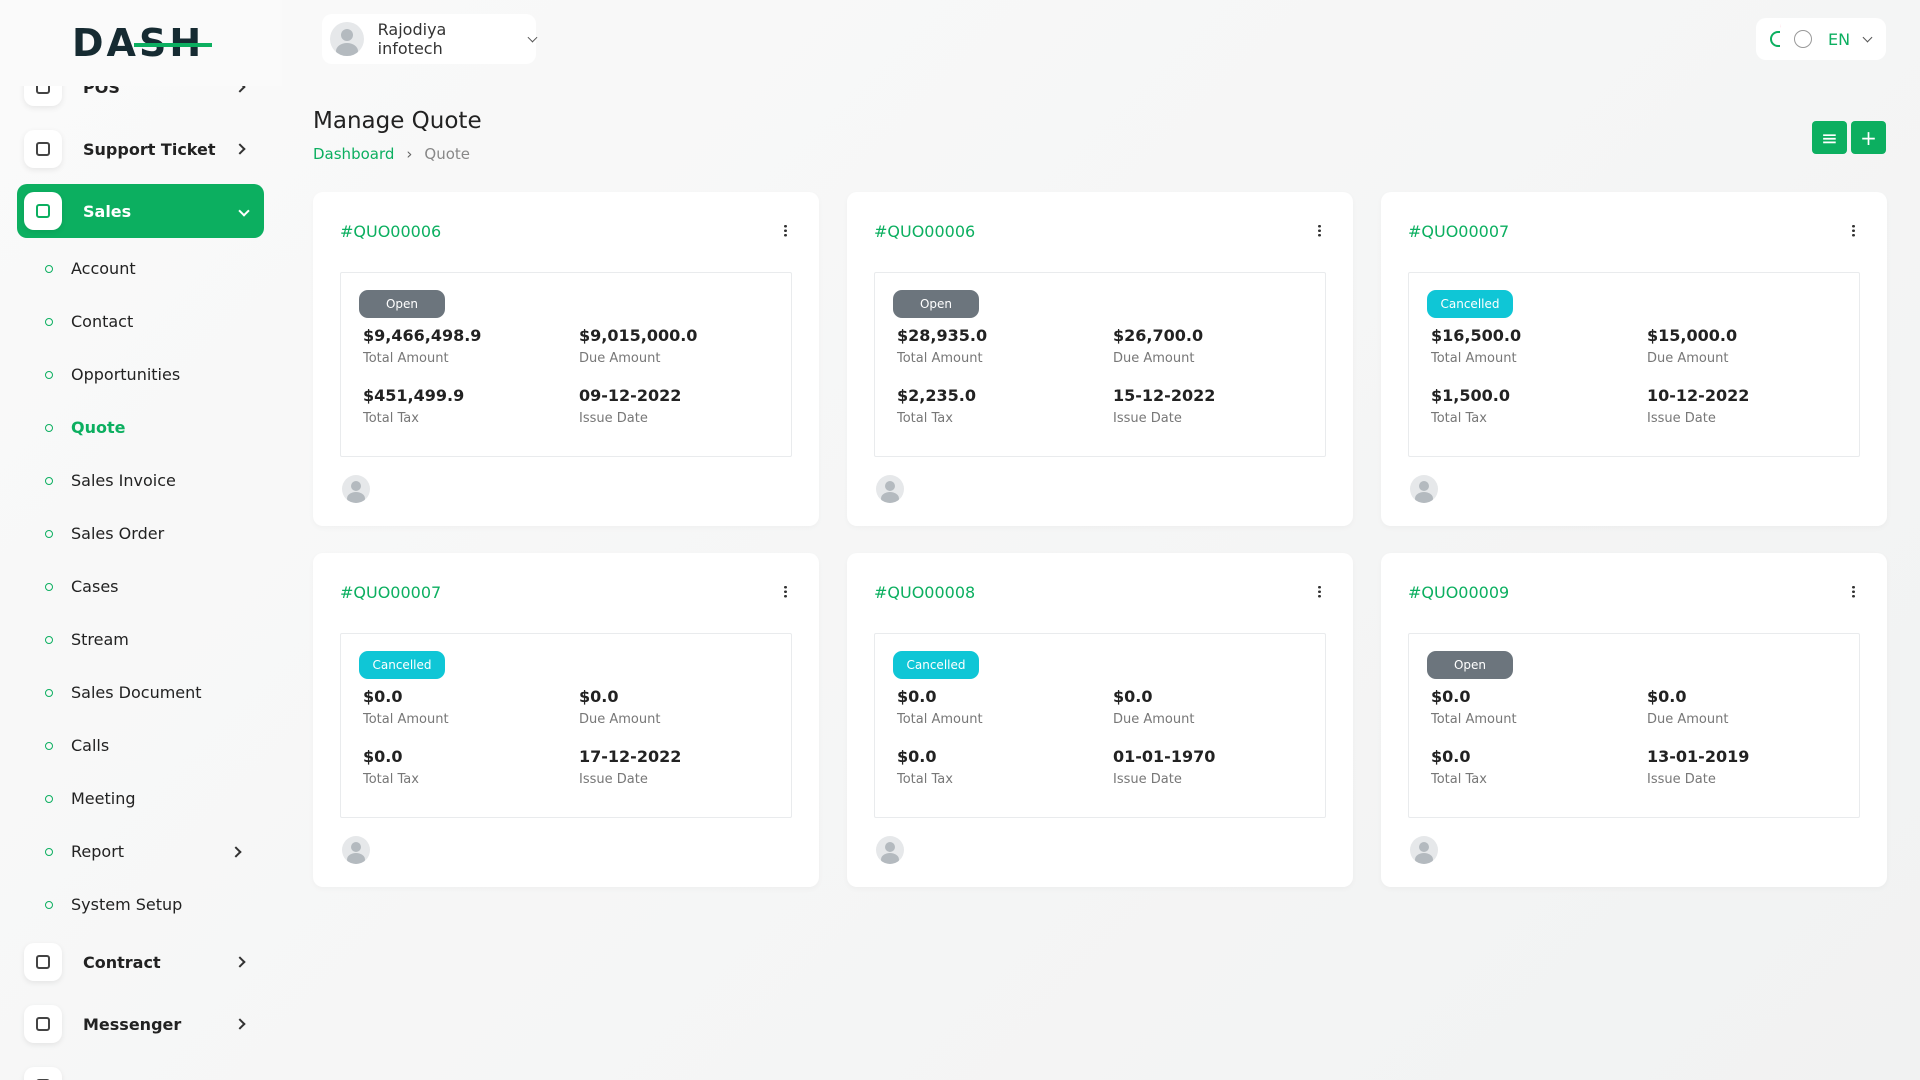 The width and height of the screenshot is (1920, 1080). I want to click on field-value: $16,500.0, so click(1476, 335).